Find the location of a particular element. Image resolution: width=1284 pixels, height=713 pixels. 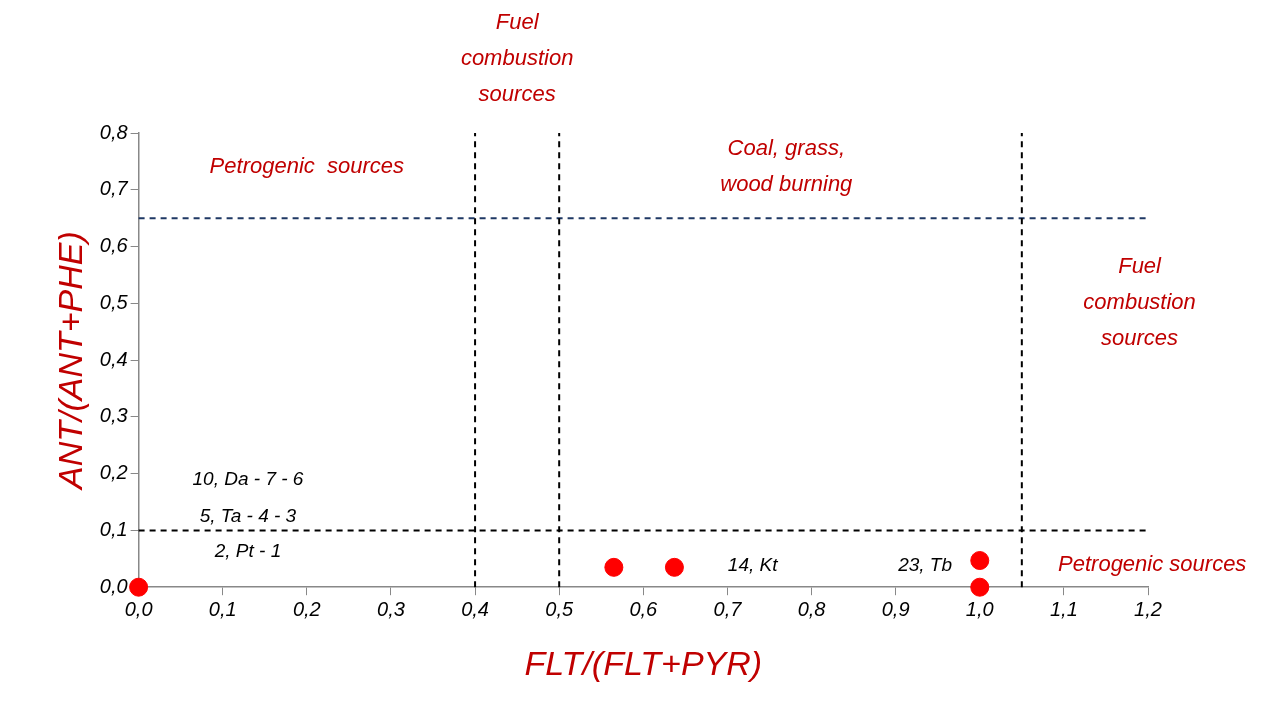

annotation: Coal, grass, wood burning is located at coordinates (787, 166).